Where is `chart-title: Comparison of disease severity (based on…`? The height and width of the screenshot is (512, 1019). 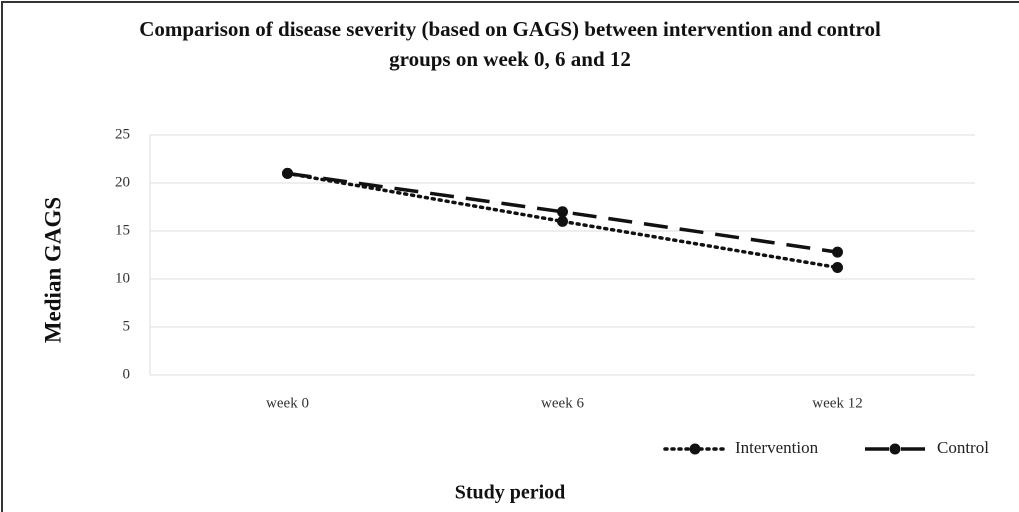
chart-title: Comparison of disease severity (based on… is located at coordinates (510, 44).